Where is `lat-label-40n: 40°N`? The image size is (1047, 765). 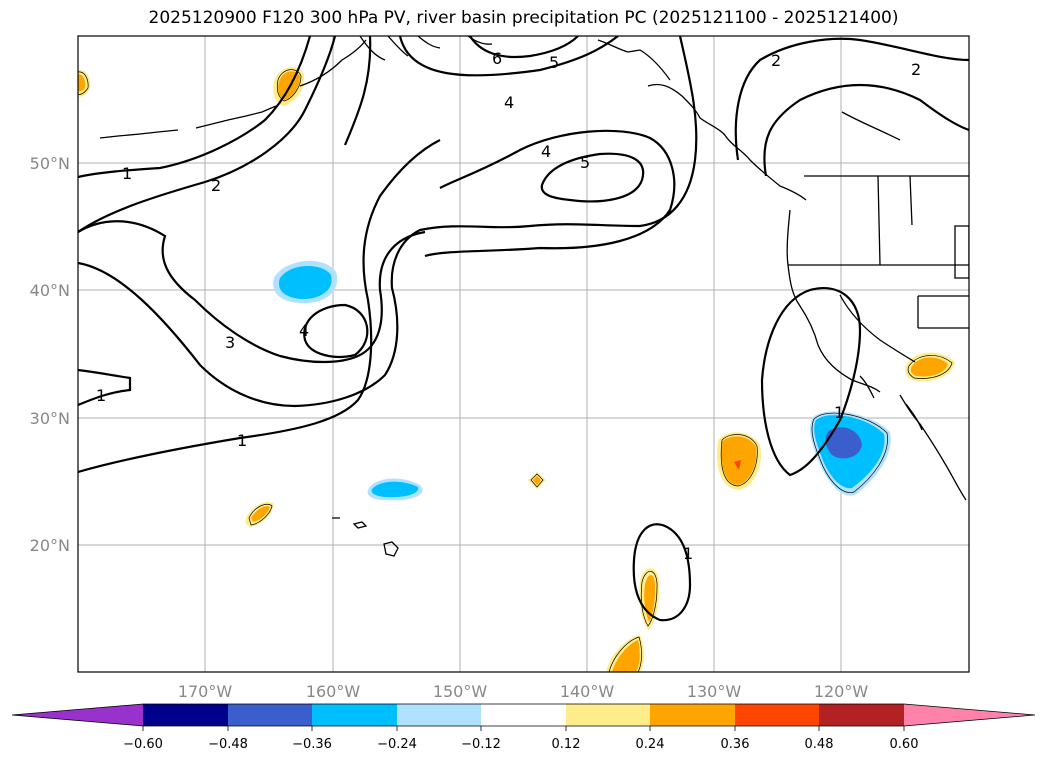 lat-label-40n: 40°N is located at coordinates (50, 290).